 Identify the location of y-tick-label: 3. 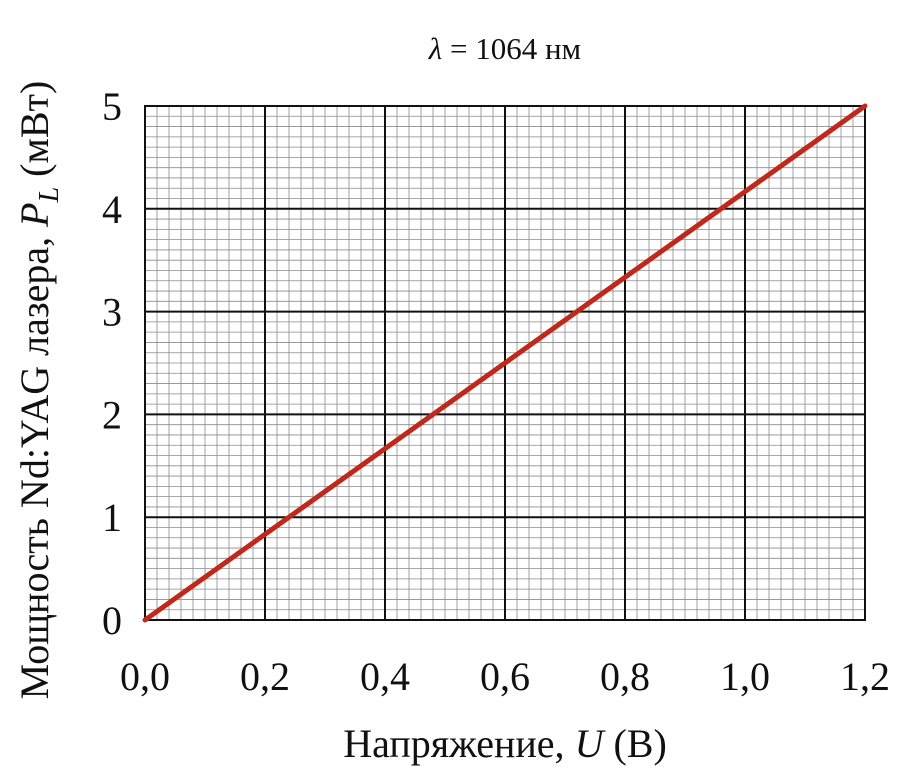
(112, 312).